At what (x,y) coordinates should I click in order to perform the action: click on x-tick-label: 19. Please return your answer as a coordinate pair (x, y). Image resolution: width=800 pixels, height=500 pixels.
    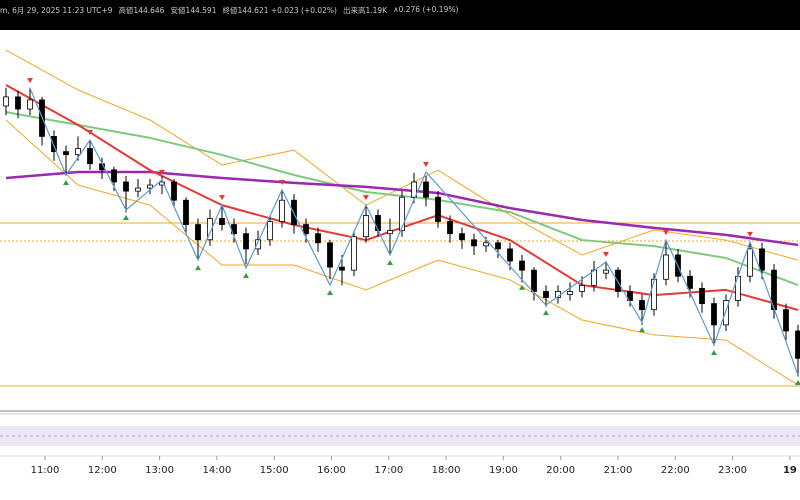
    Looking at the image, I should click on (790, 470).